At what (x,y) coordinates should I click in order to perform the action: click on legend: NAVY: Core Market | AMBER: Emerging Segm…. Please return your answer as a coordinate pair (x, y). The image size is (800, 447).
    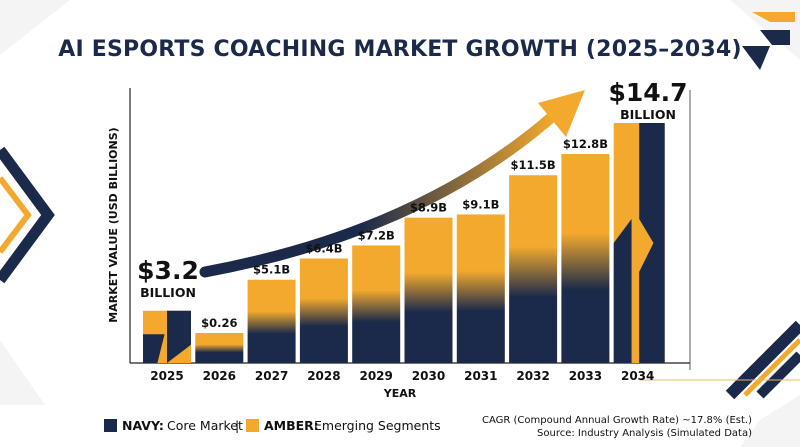
    Looking at the image, I should click on (272, 425).